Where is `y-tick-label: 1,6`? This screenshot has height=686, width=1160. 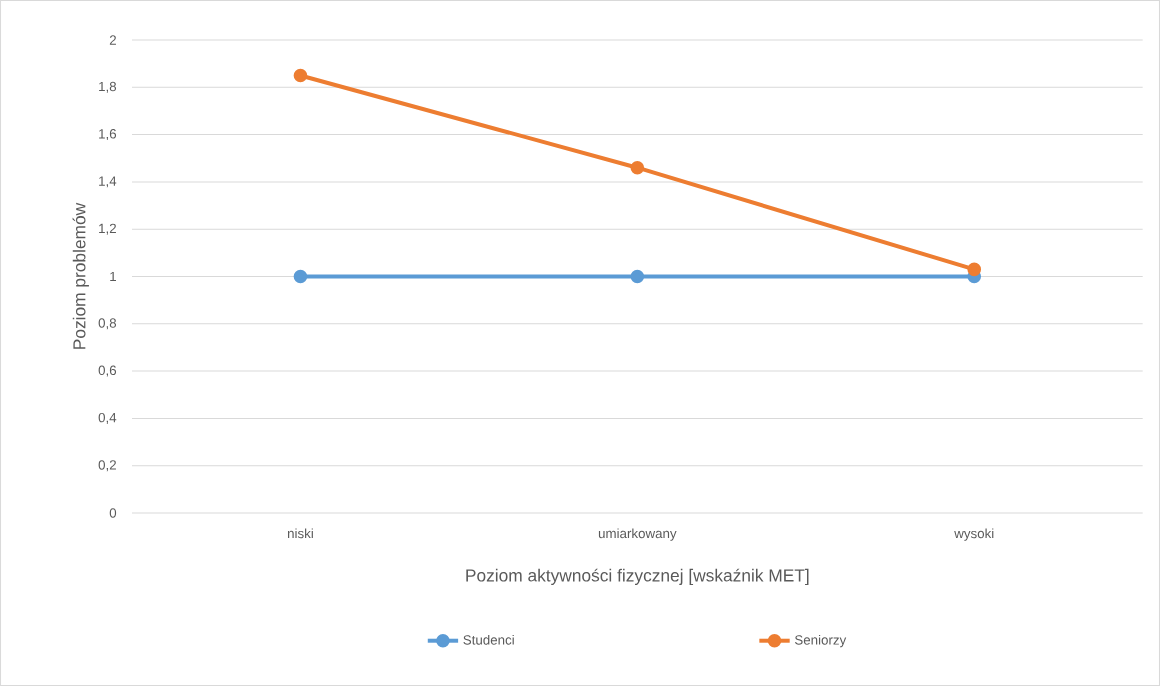
y-tick-label: 1,6 is located at coordinates (108, 135).